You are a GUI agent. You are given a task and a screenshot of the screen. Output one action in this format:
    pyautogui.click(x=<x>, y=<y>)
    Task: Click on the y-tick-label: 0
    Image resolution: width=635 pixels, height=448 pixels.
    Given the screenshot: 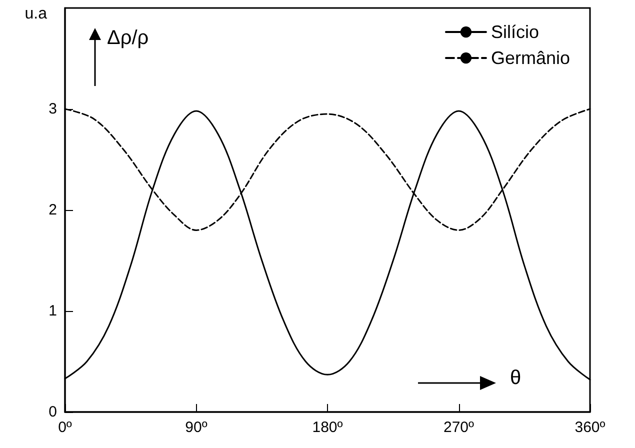 What is the action you would take?
    pyautogui.click(x=52, y=412)
    